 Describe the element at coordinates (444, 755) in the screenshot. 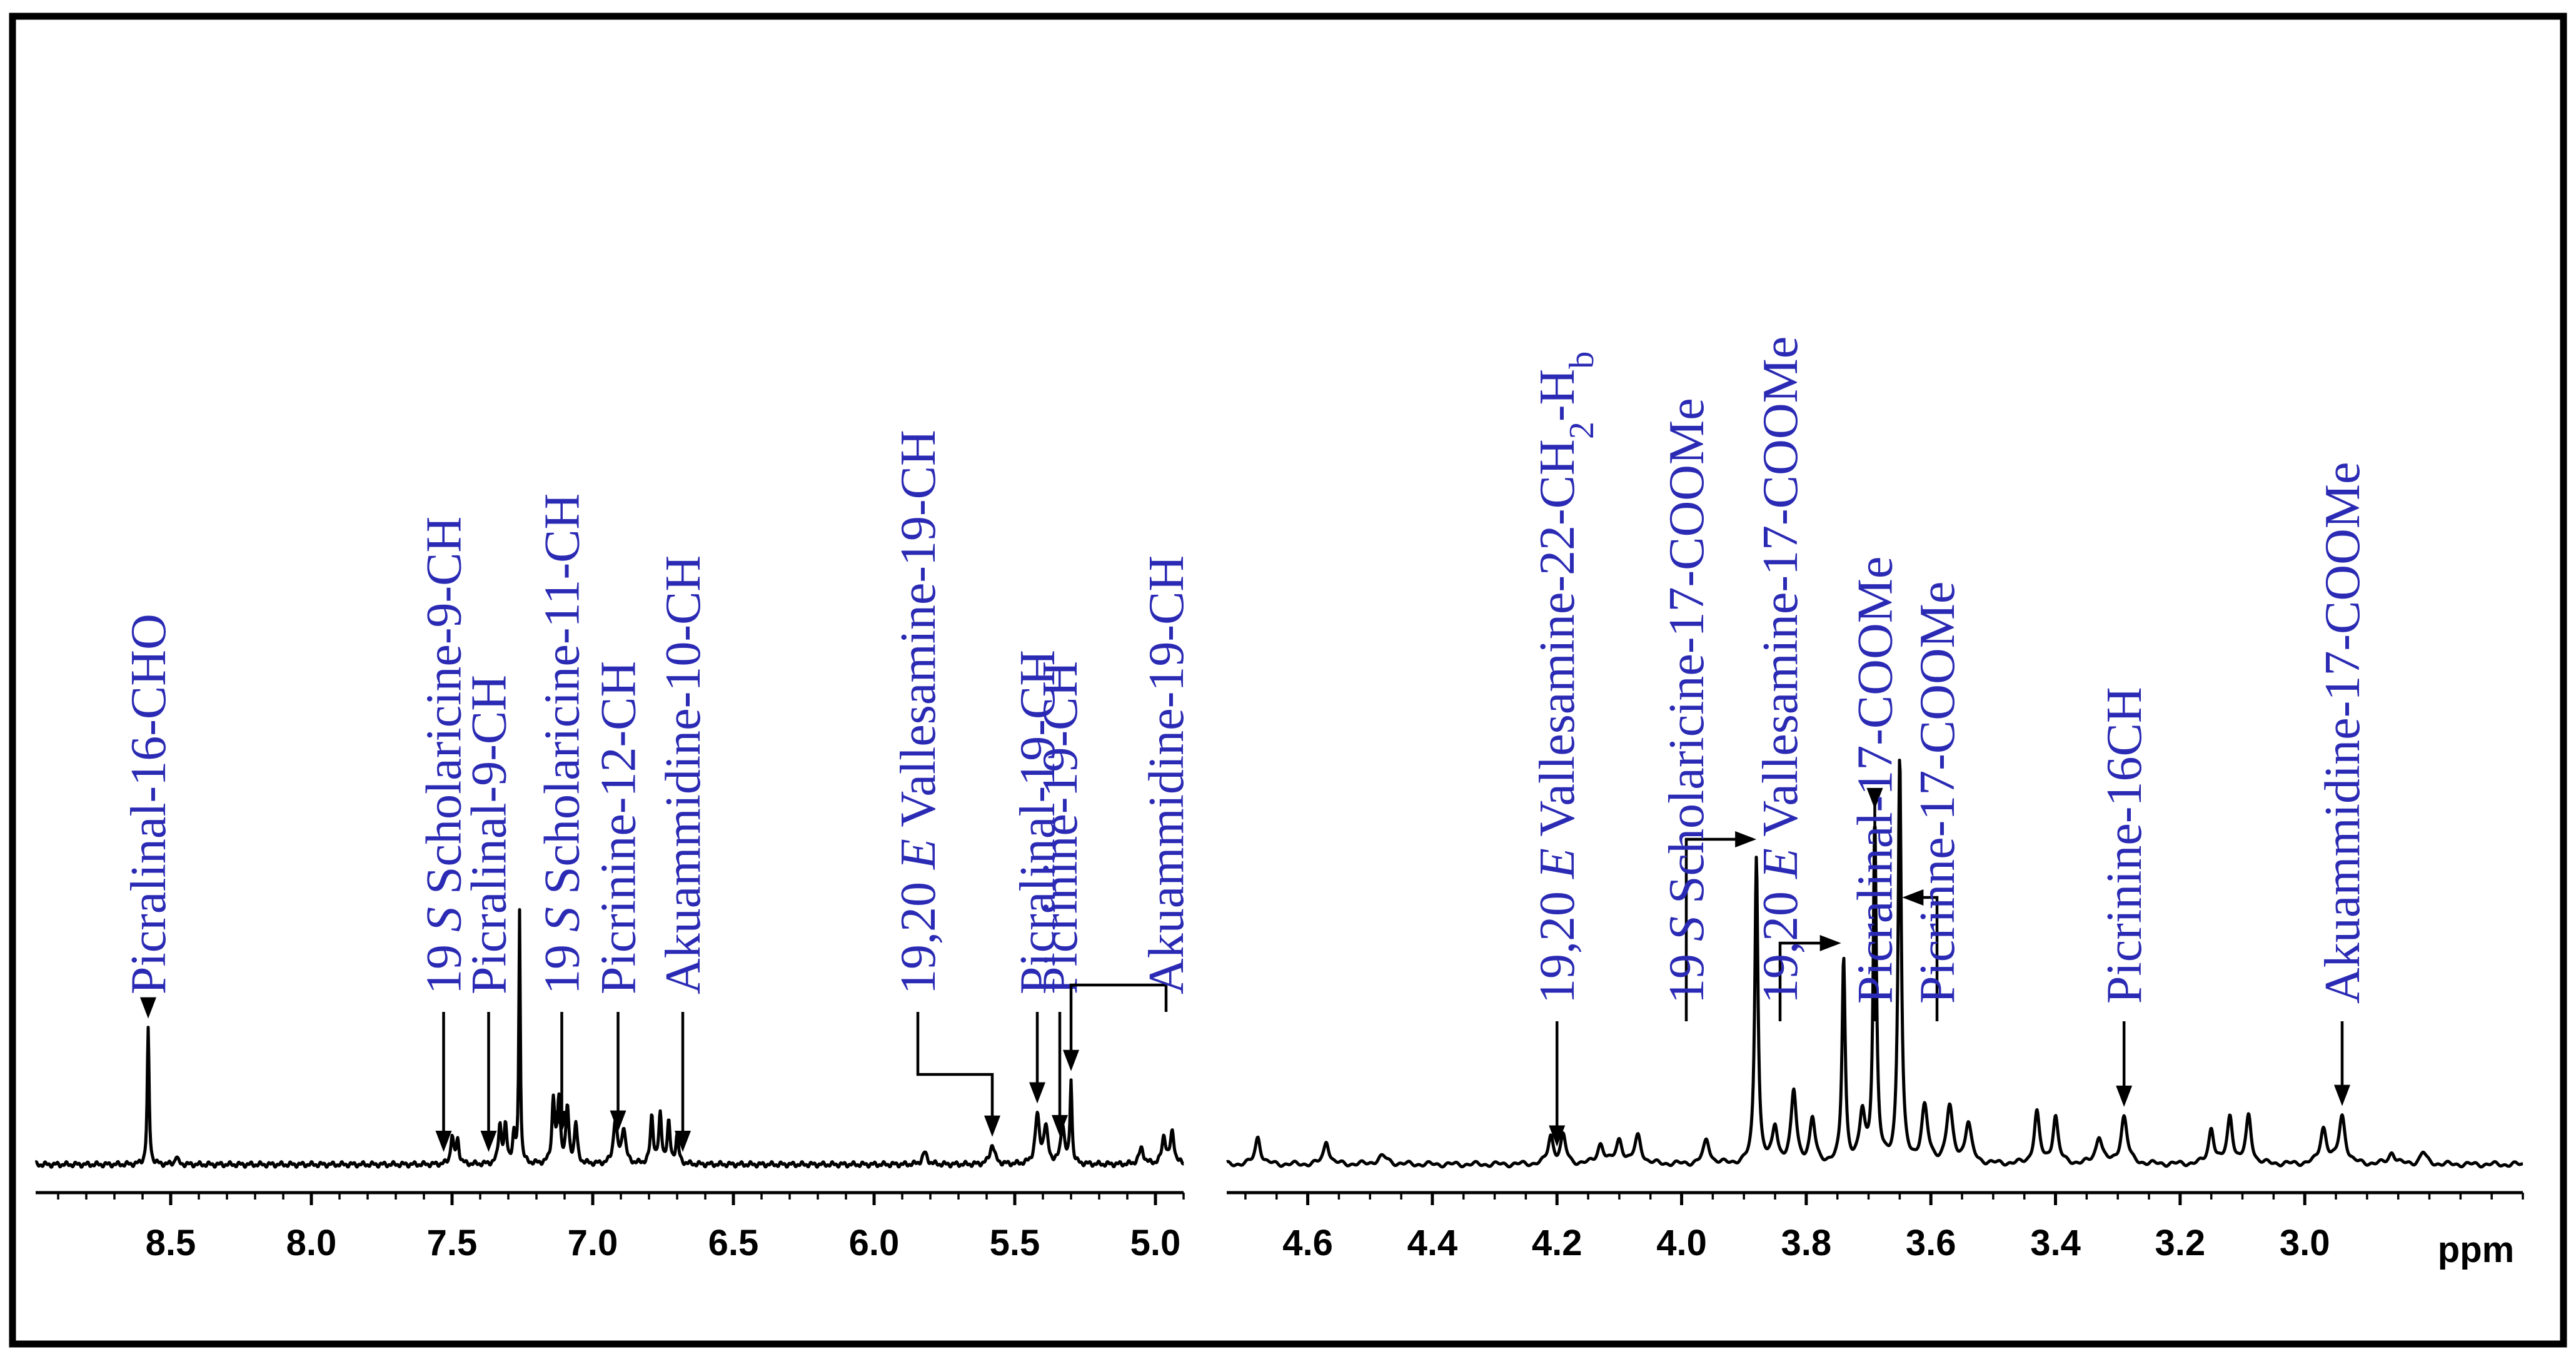

I see `annotation-label: 19 S Scholaricine-9-CH` at that location.